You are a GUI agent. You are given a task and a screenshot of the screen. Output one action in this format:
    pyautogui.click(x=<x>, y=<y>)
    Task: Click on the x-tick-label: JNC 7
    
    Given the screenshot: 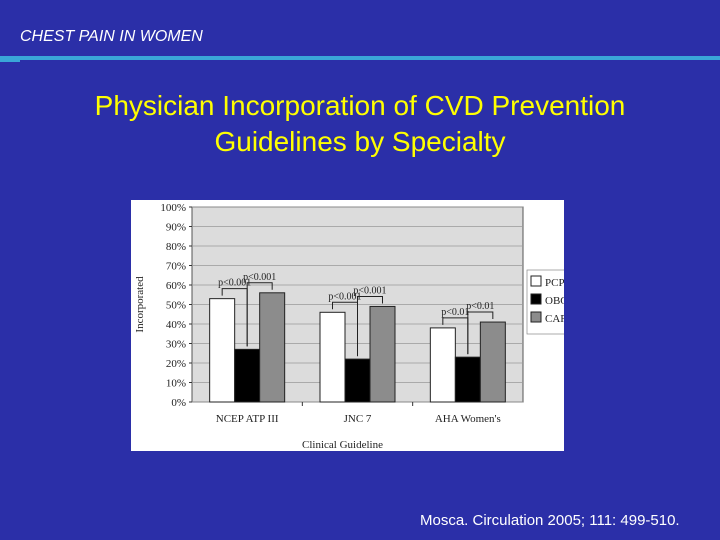 What is the action you would take?
    pyautogui.click(x=358, y=419)
    